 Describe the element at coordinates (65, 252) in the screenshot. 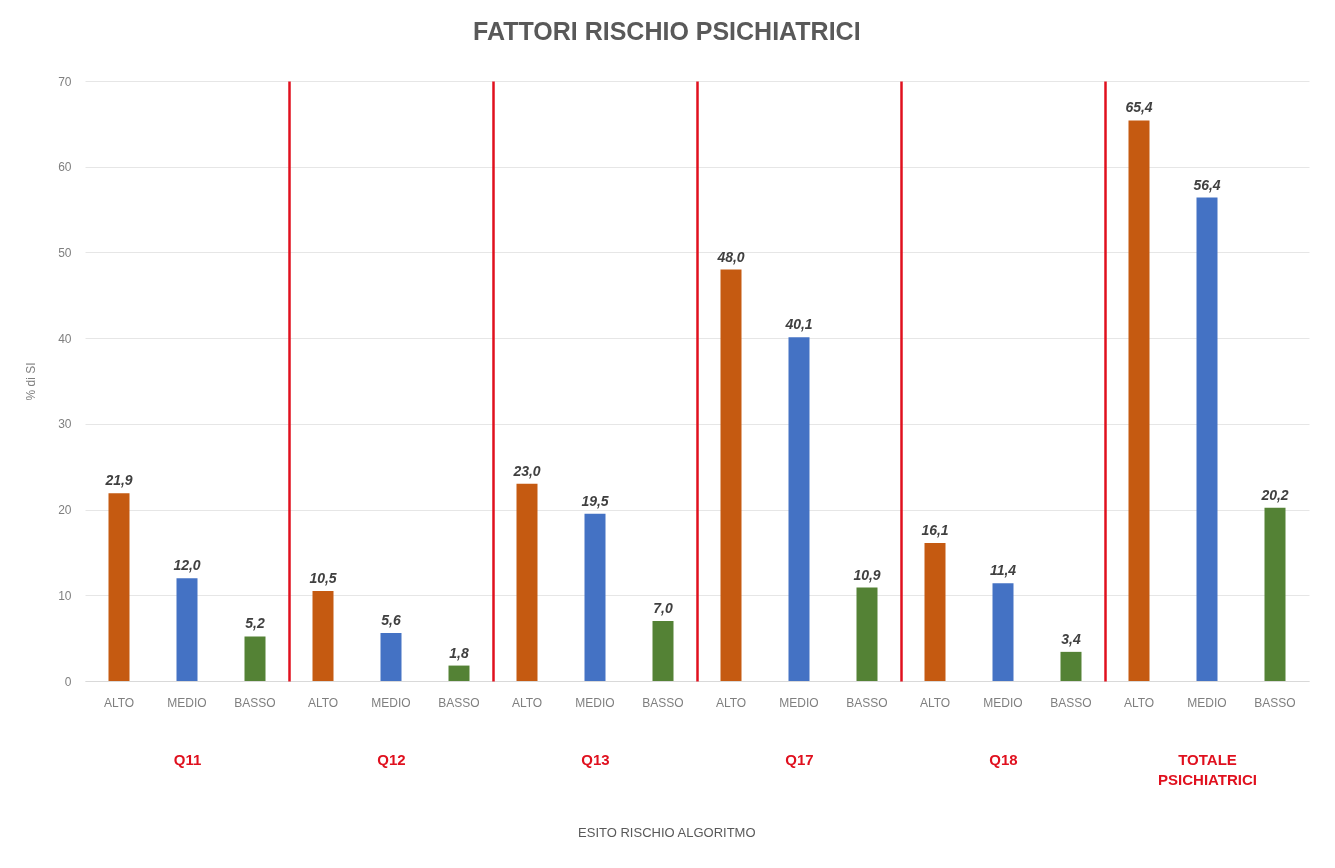

I see `y-tick-label: 50` at that location.